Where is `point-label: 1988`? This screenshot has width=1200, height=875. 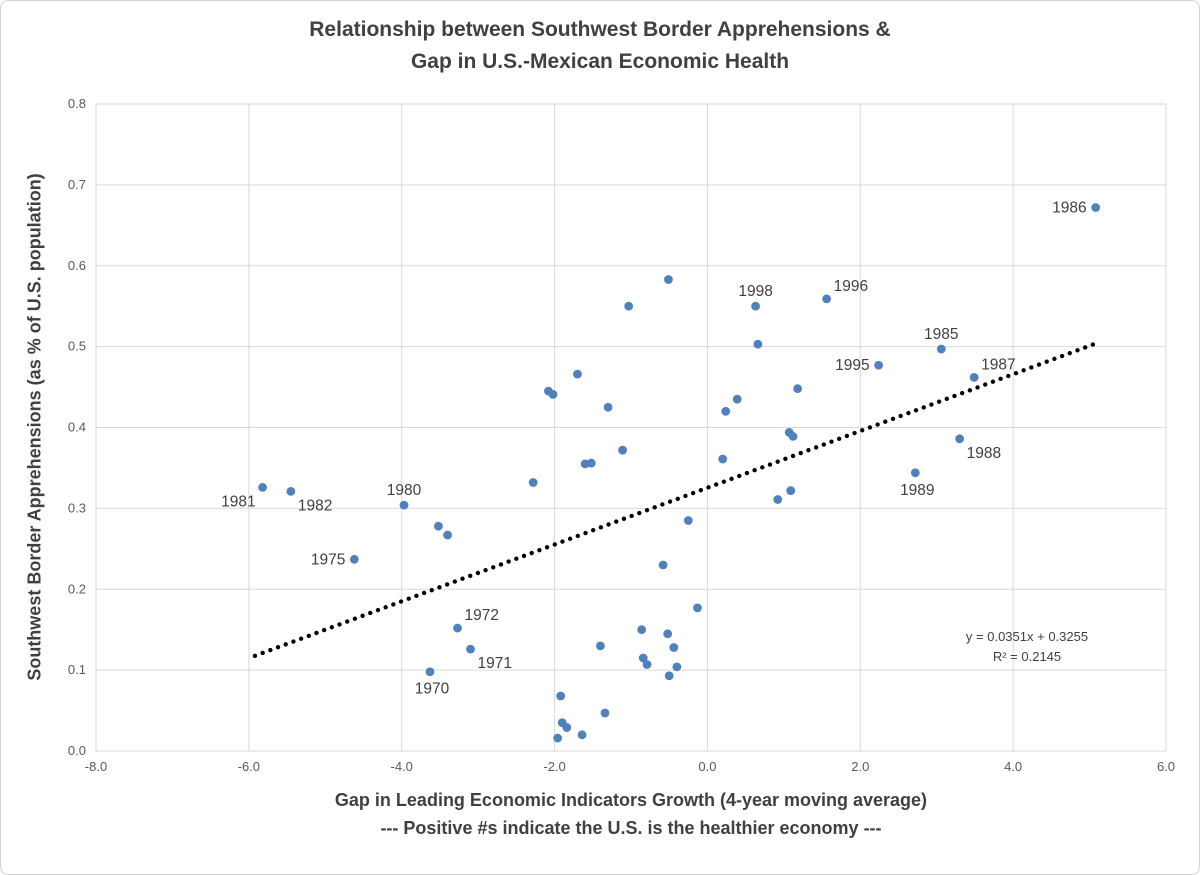 point-label: 1988 is located at coordinates (984, 453).